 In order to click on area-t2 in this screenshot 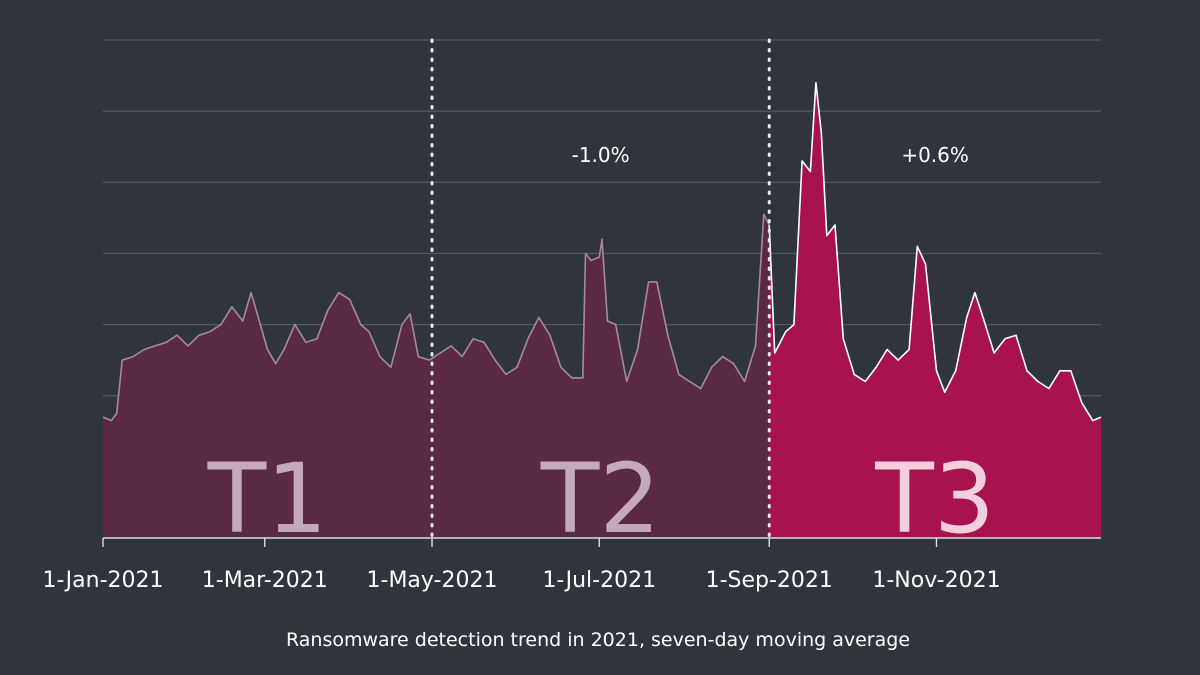, I will do `click(601, 376)`.